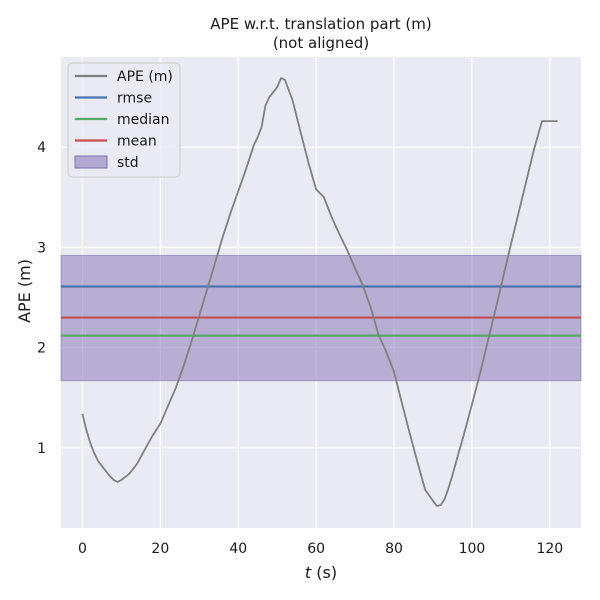 Image resolution: width=600 pixels, height=600 pixels. I want to click on x-tick-label: 100, so click(472, 549).